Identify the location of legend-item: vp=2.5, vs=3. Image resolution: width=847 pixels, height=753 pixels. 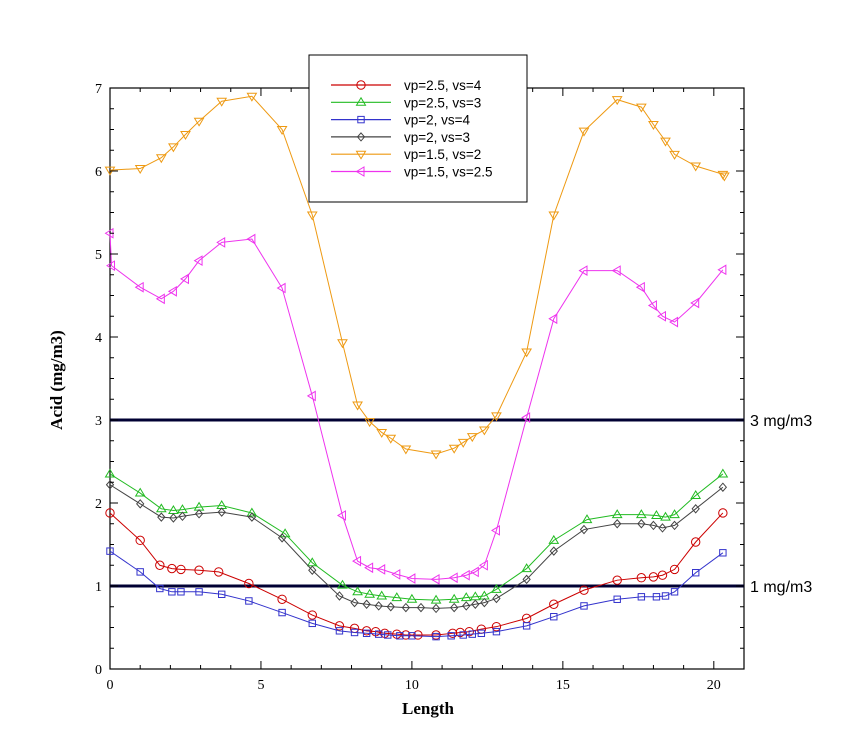
(406, 102).